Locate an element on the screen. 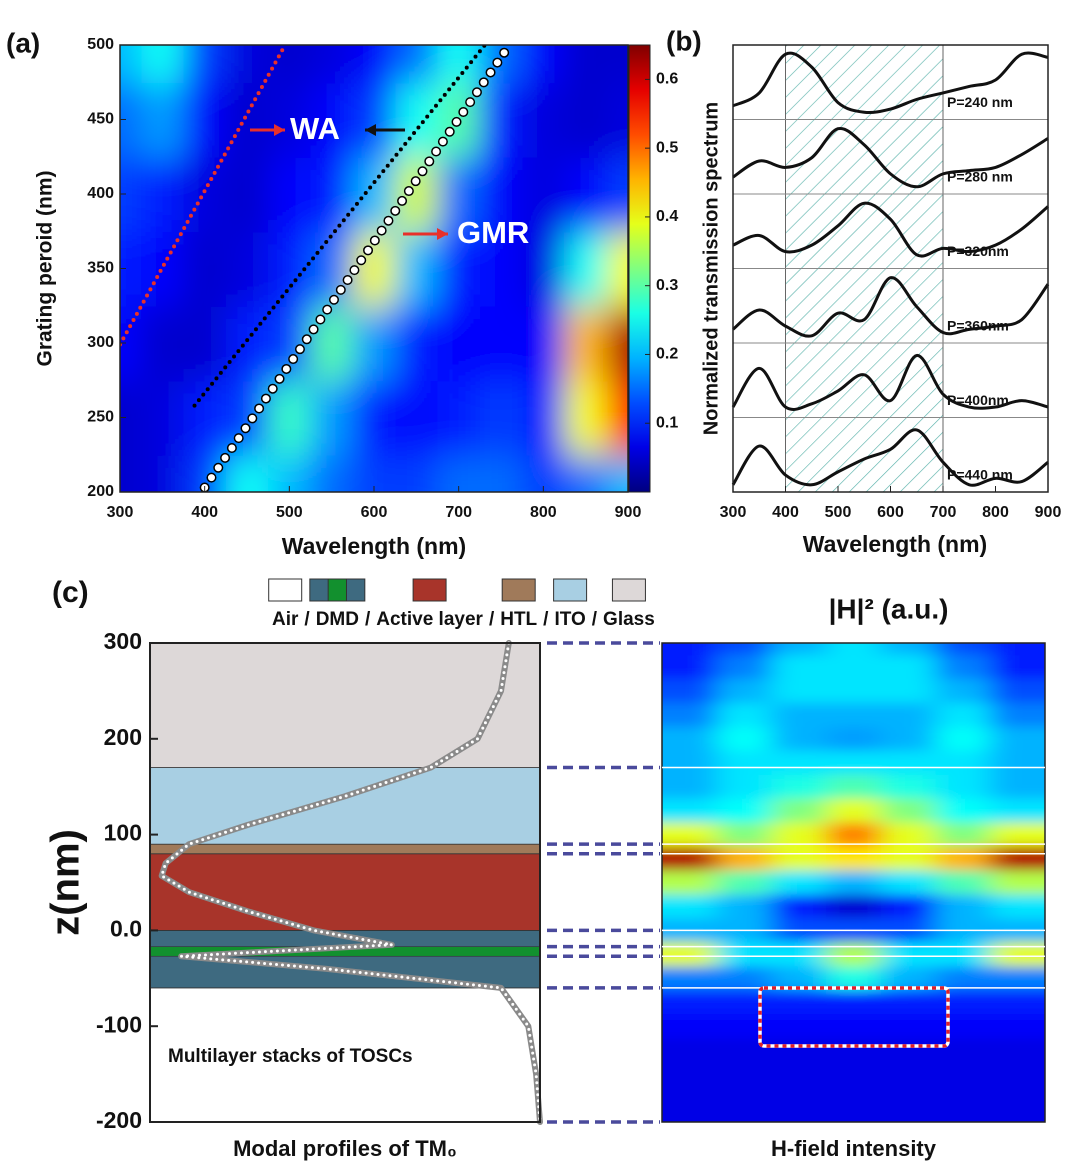 Image resolution: width=1067 pixels, height=1164 pixels. x-axis-label: Modal profiles of TM₀ is located at coordinates (345, 1148).